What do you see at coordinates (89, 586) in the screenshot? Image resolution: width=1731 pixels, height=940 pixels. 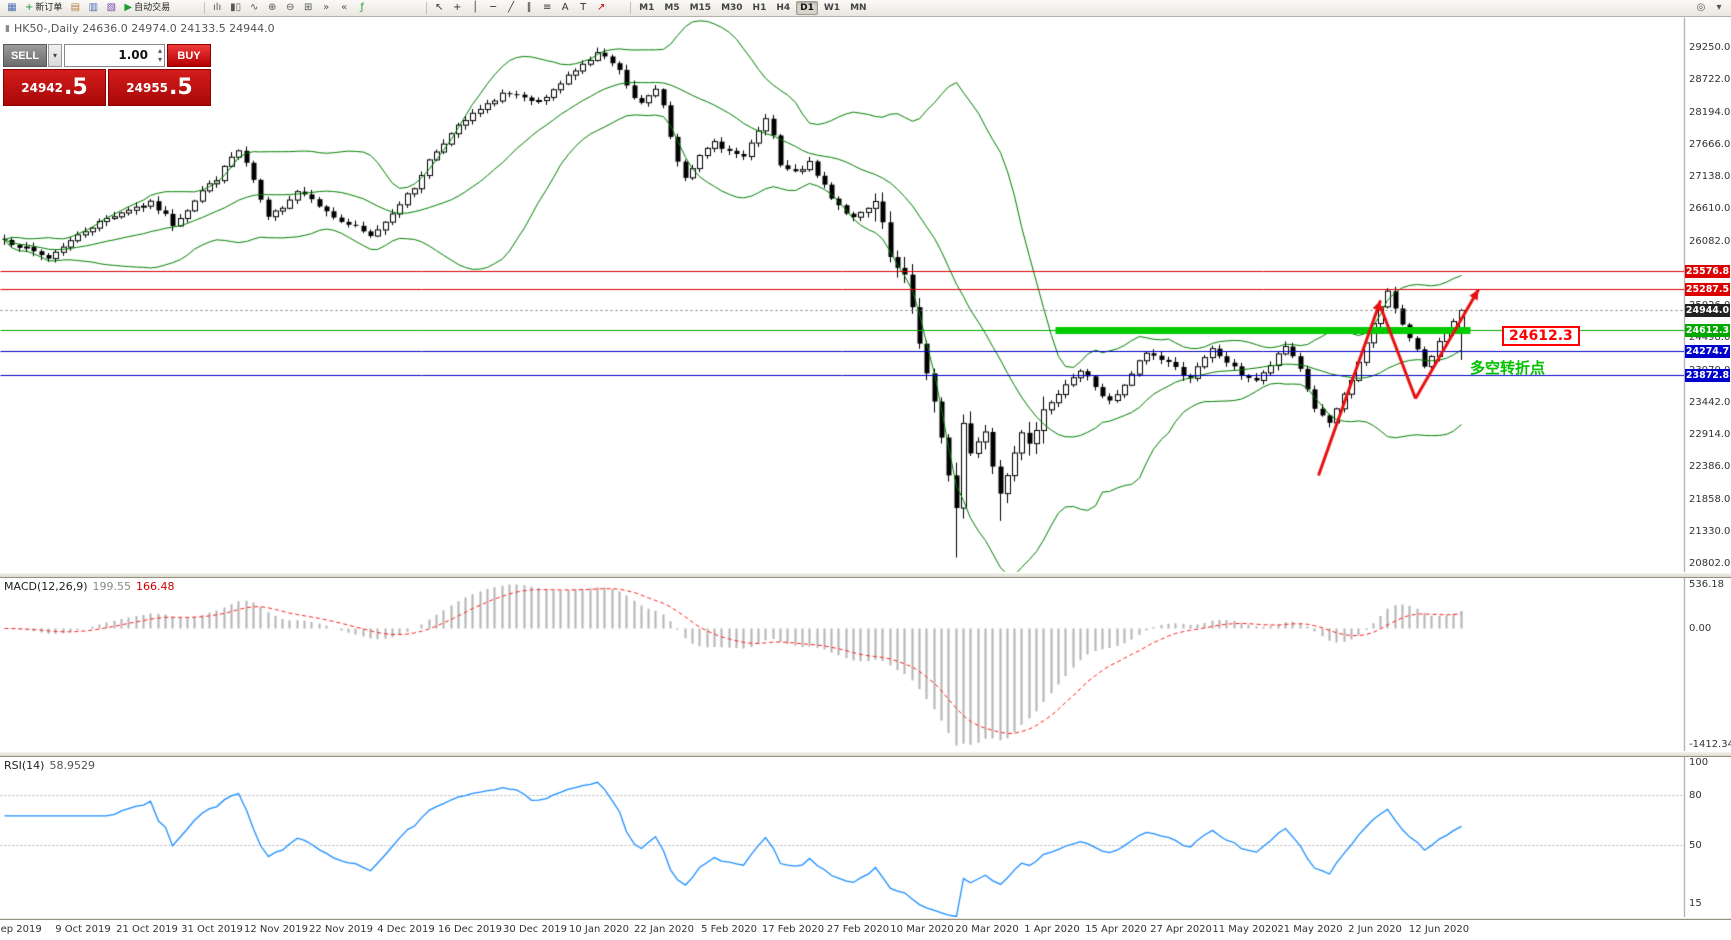 I see `macd-indicator-label: MACD(12,26,9) 199.55 166.48` at bounding box center [89, 586].